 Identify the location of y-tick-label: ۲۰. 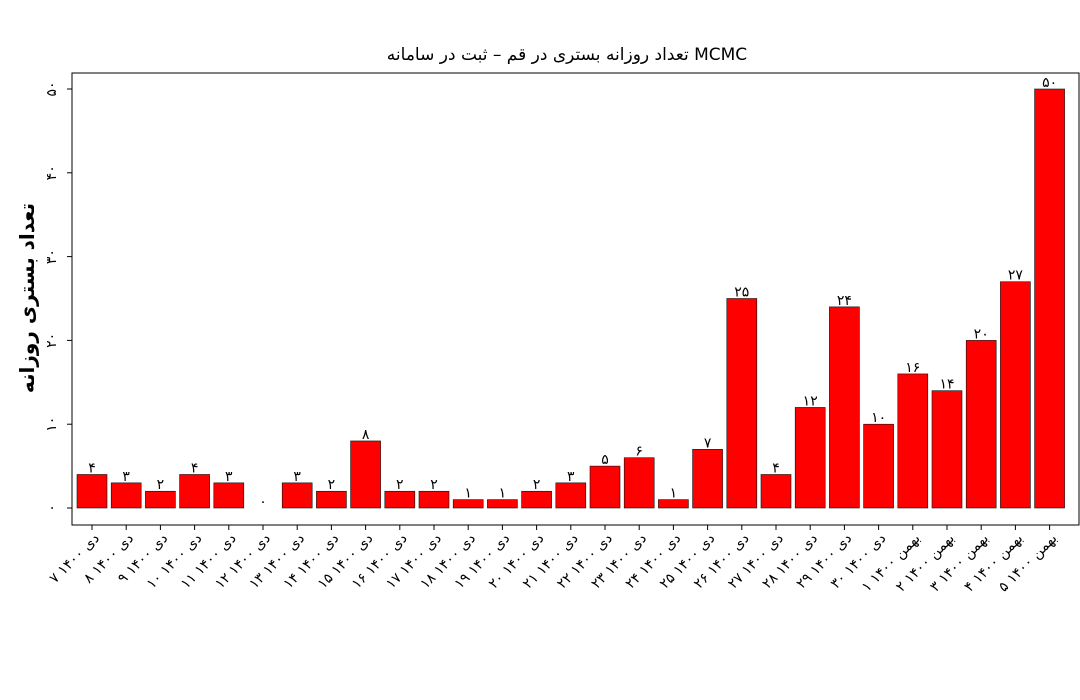
(52, 340).